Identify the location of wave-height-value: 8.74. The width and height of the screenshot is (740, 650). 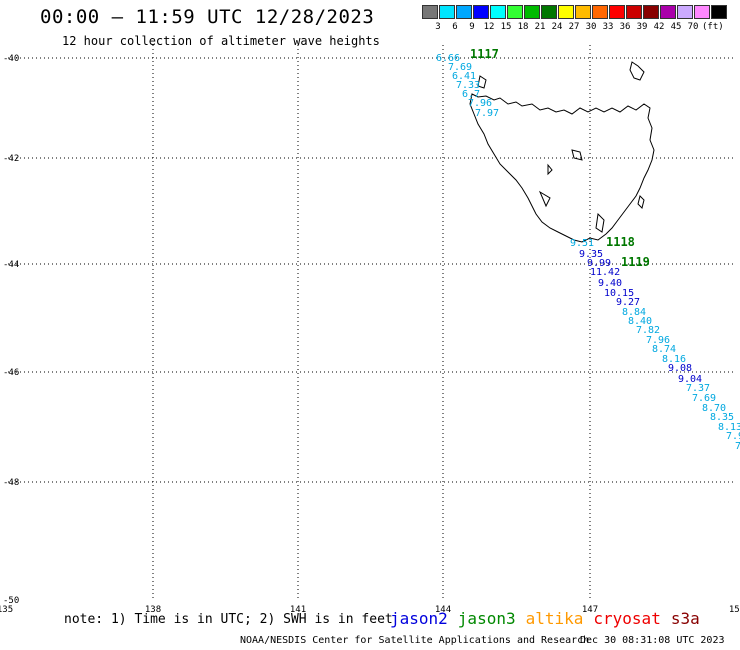
(664, 349).